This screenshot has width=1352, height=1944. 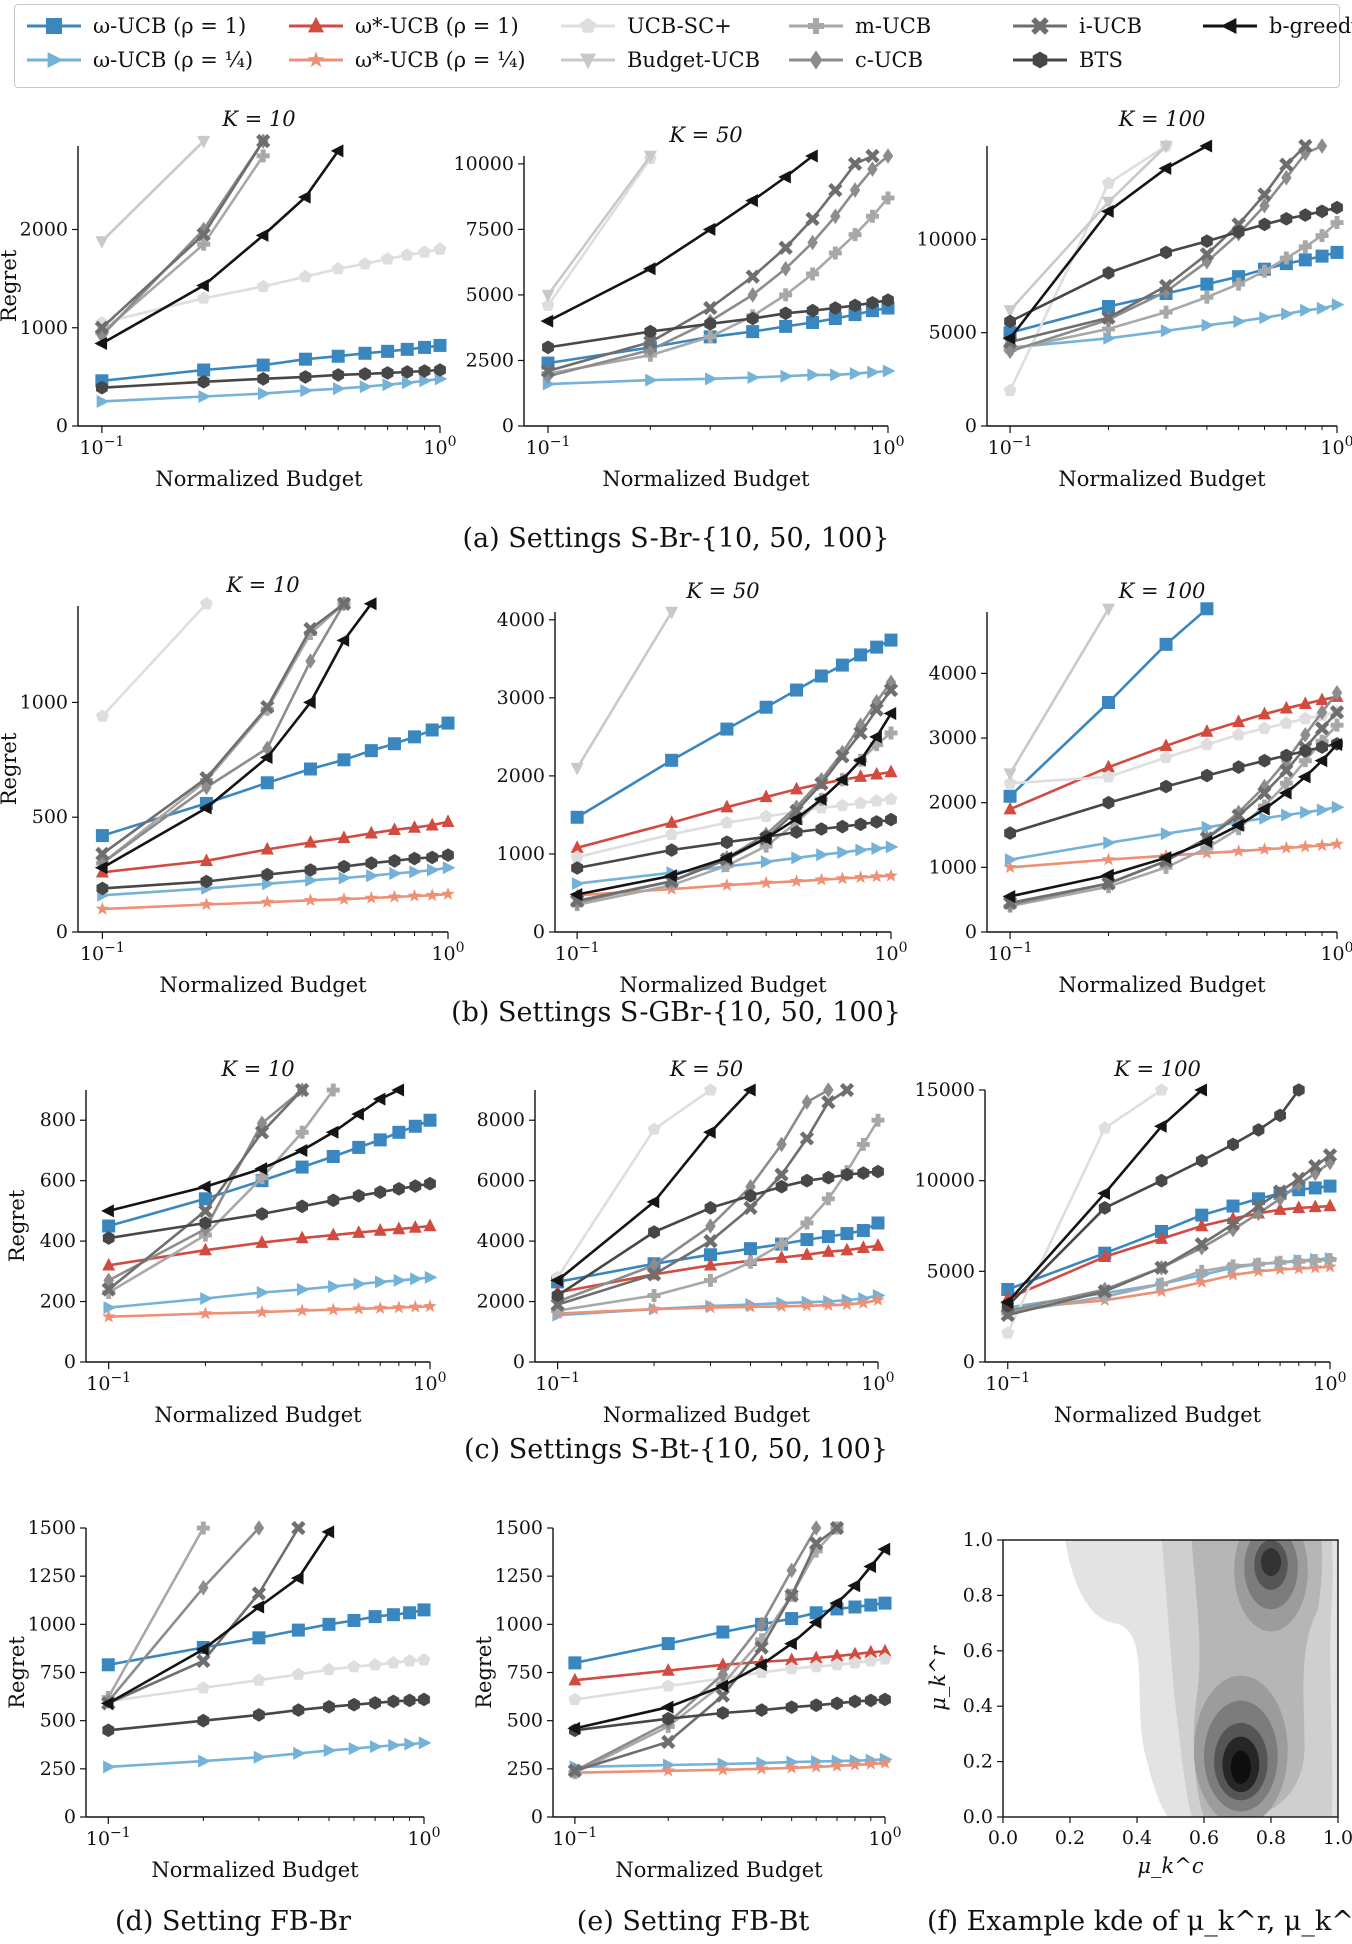 What do you see at coordinates (266, 1680) in the screenshot?
I see `series-line-d-ucbsc` at bounding box center [266, 1680].